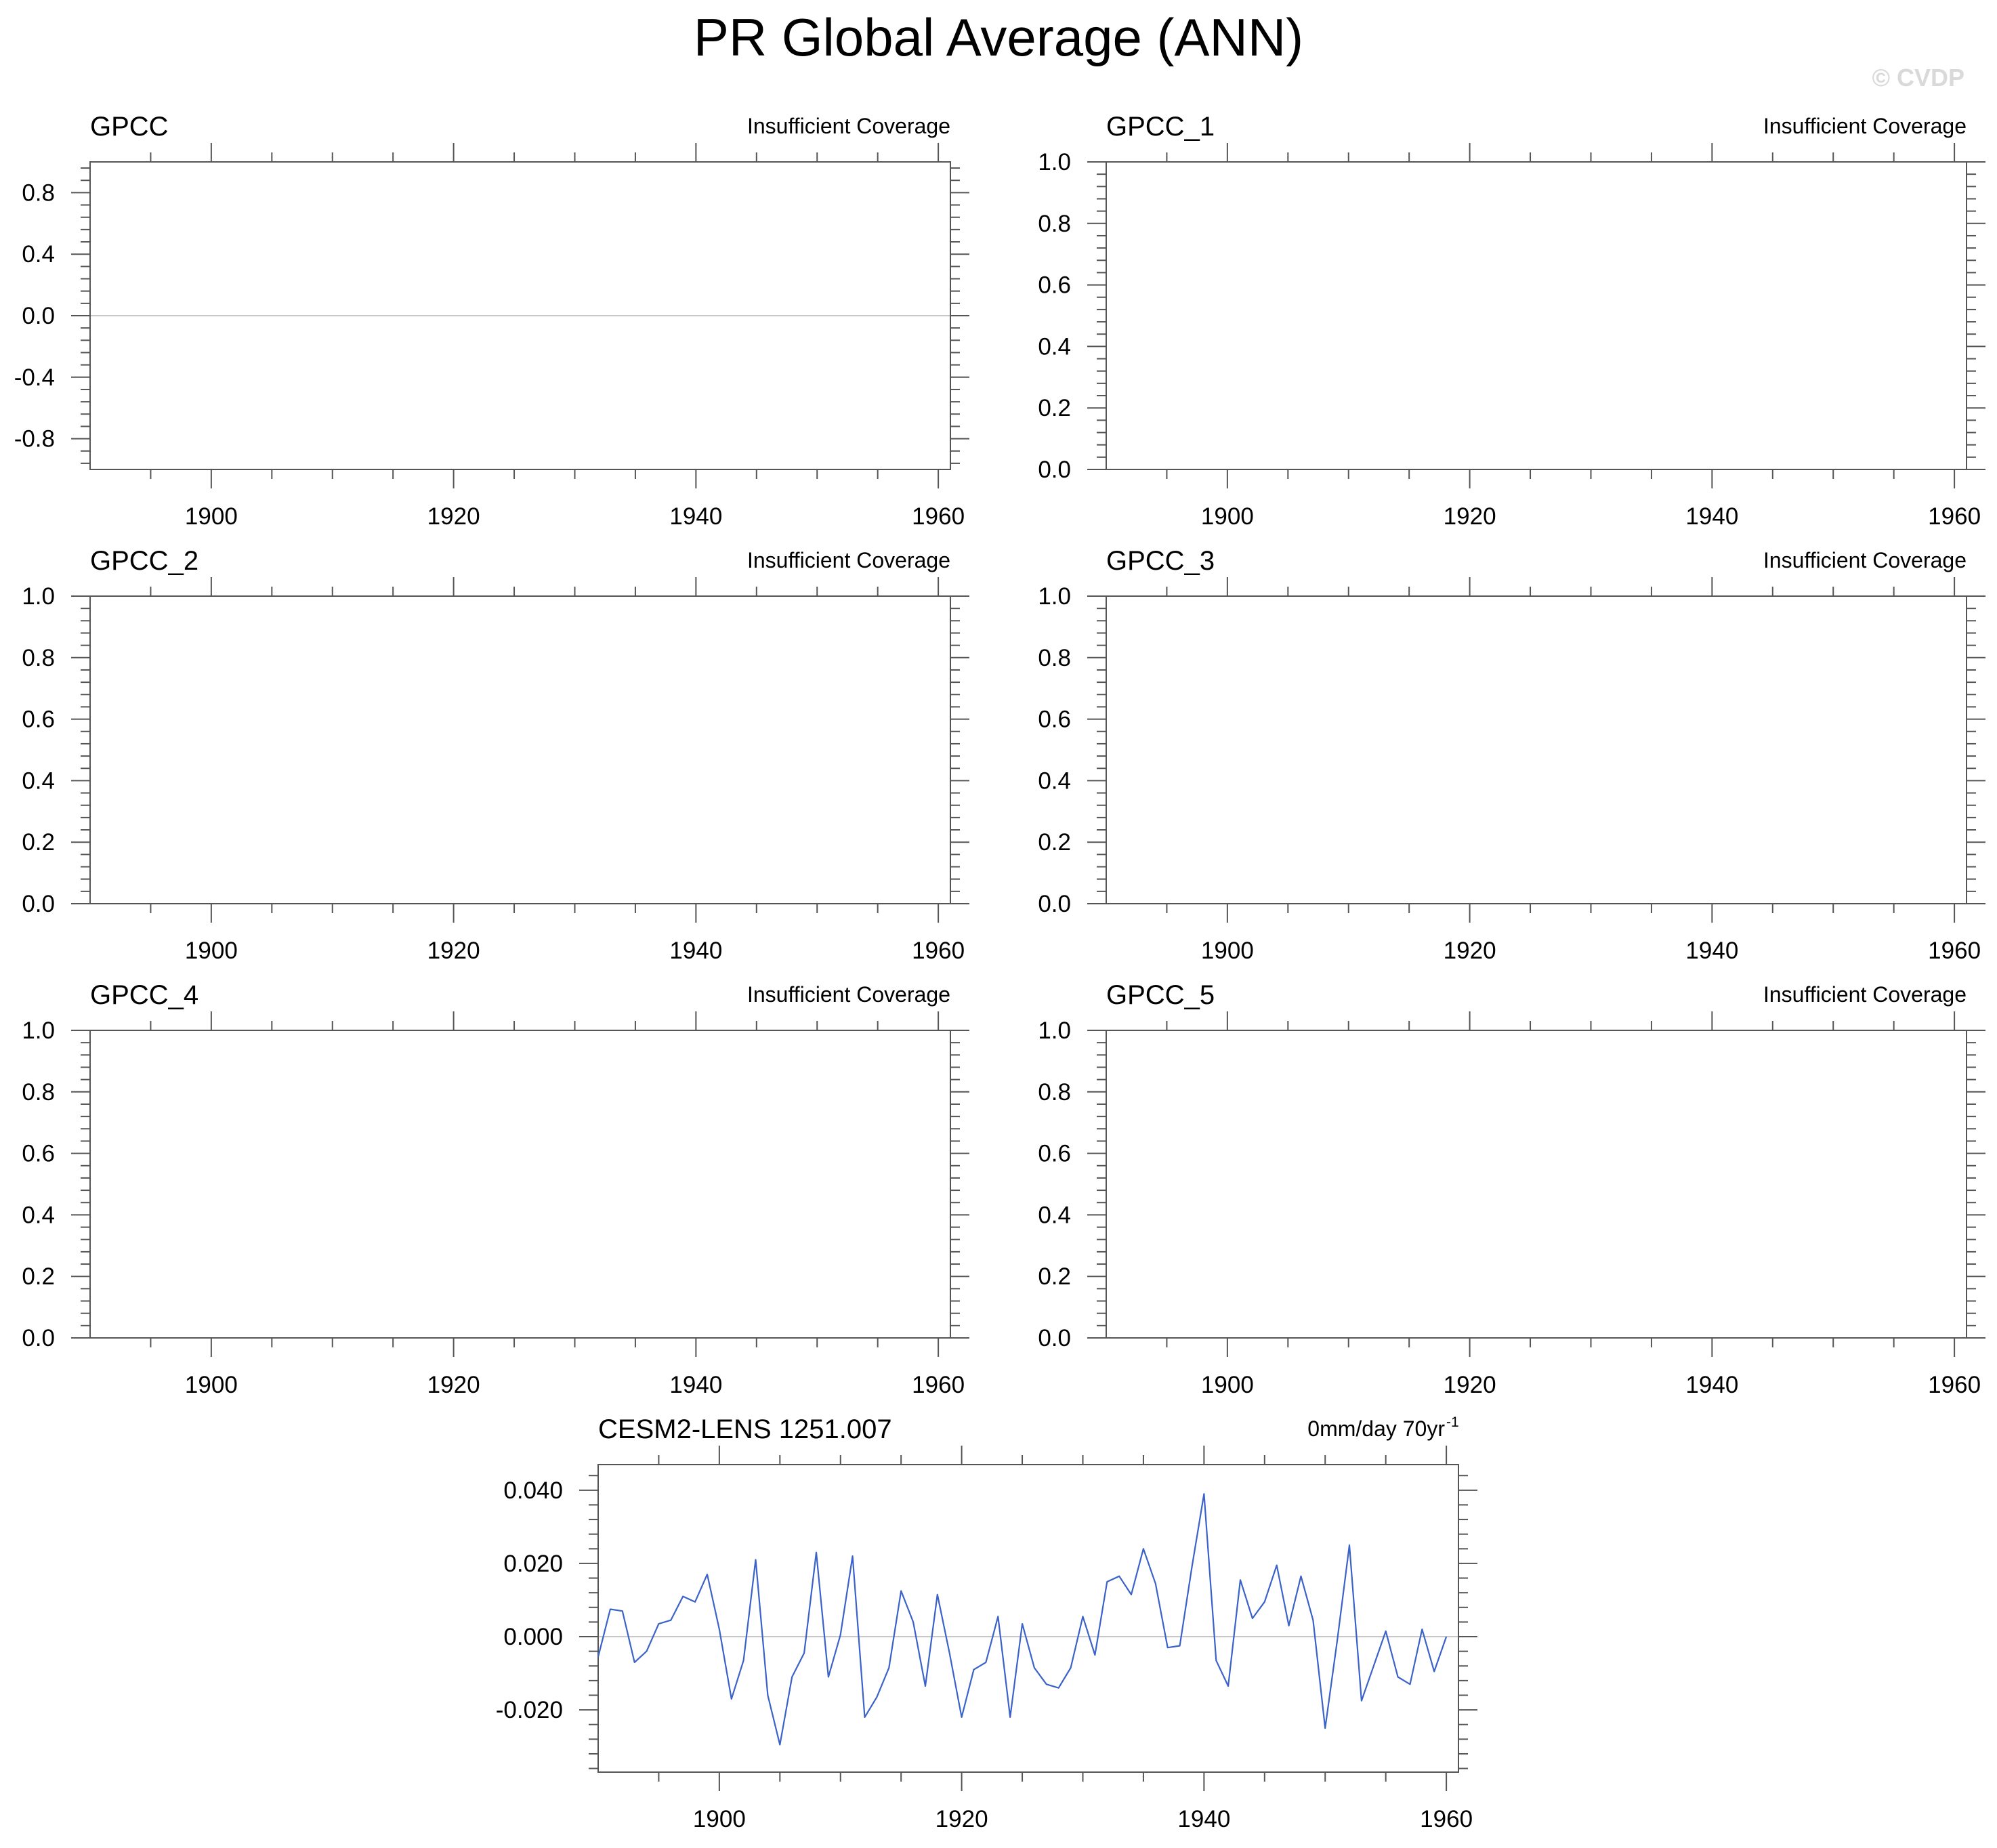 The height and width of the screenshot is (1848, 1997). Describe the element at coordinates (1453, 1422) in the screenshot. I see `annotation-superscript: -1` at that location.